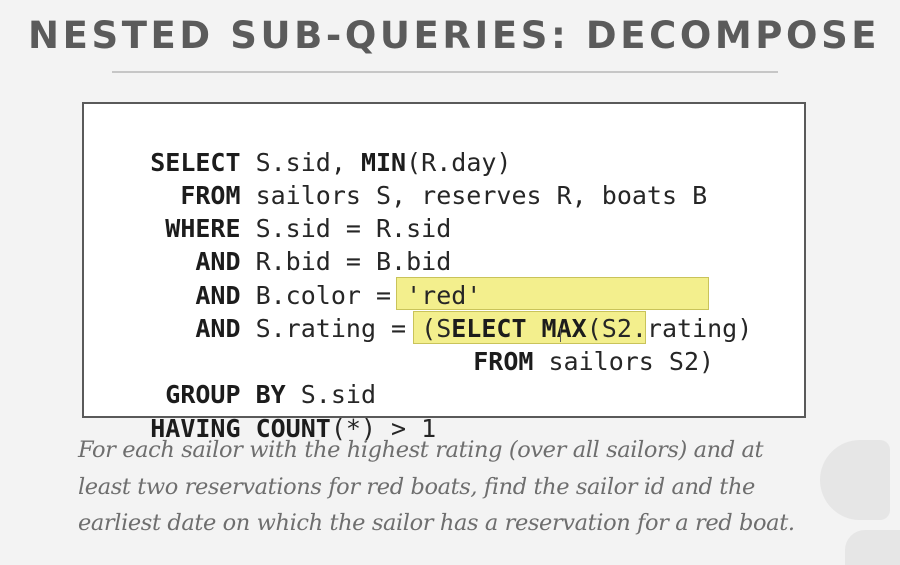 The height and width of the screenshot is (565, 900). Describe the element at coordinates (195, 228) in the screenshot. I see `sql-keyword: WHERE` at that location.